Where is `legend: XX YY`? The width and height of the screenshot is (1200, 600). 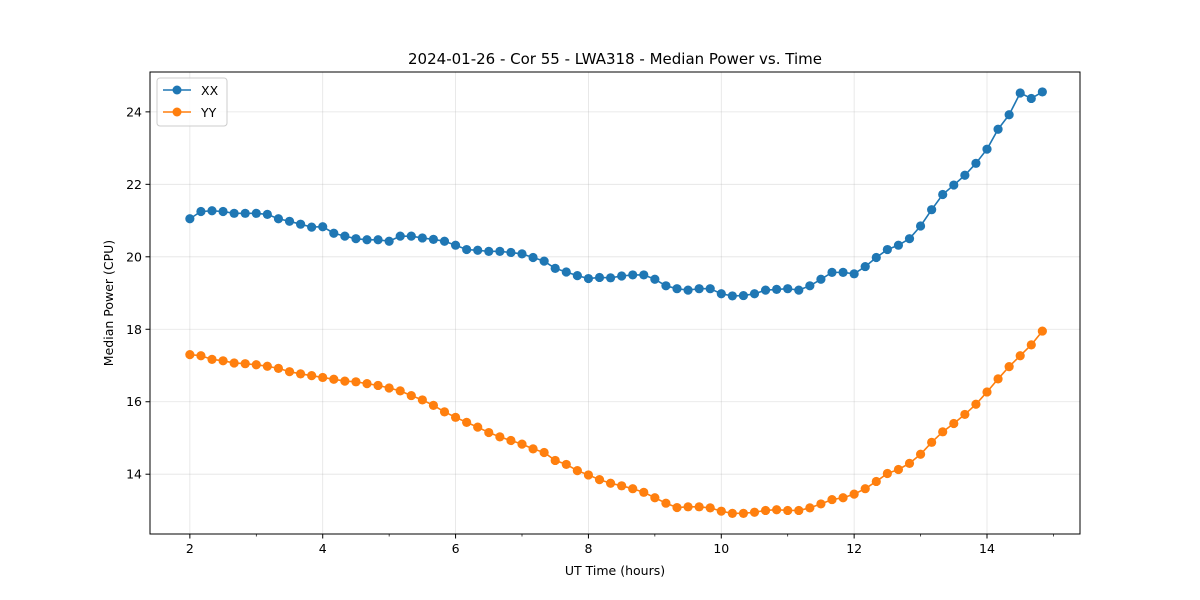
legend: XX YY is located at coordinates (192, 102).